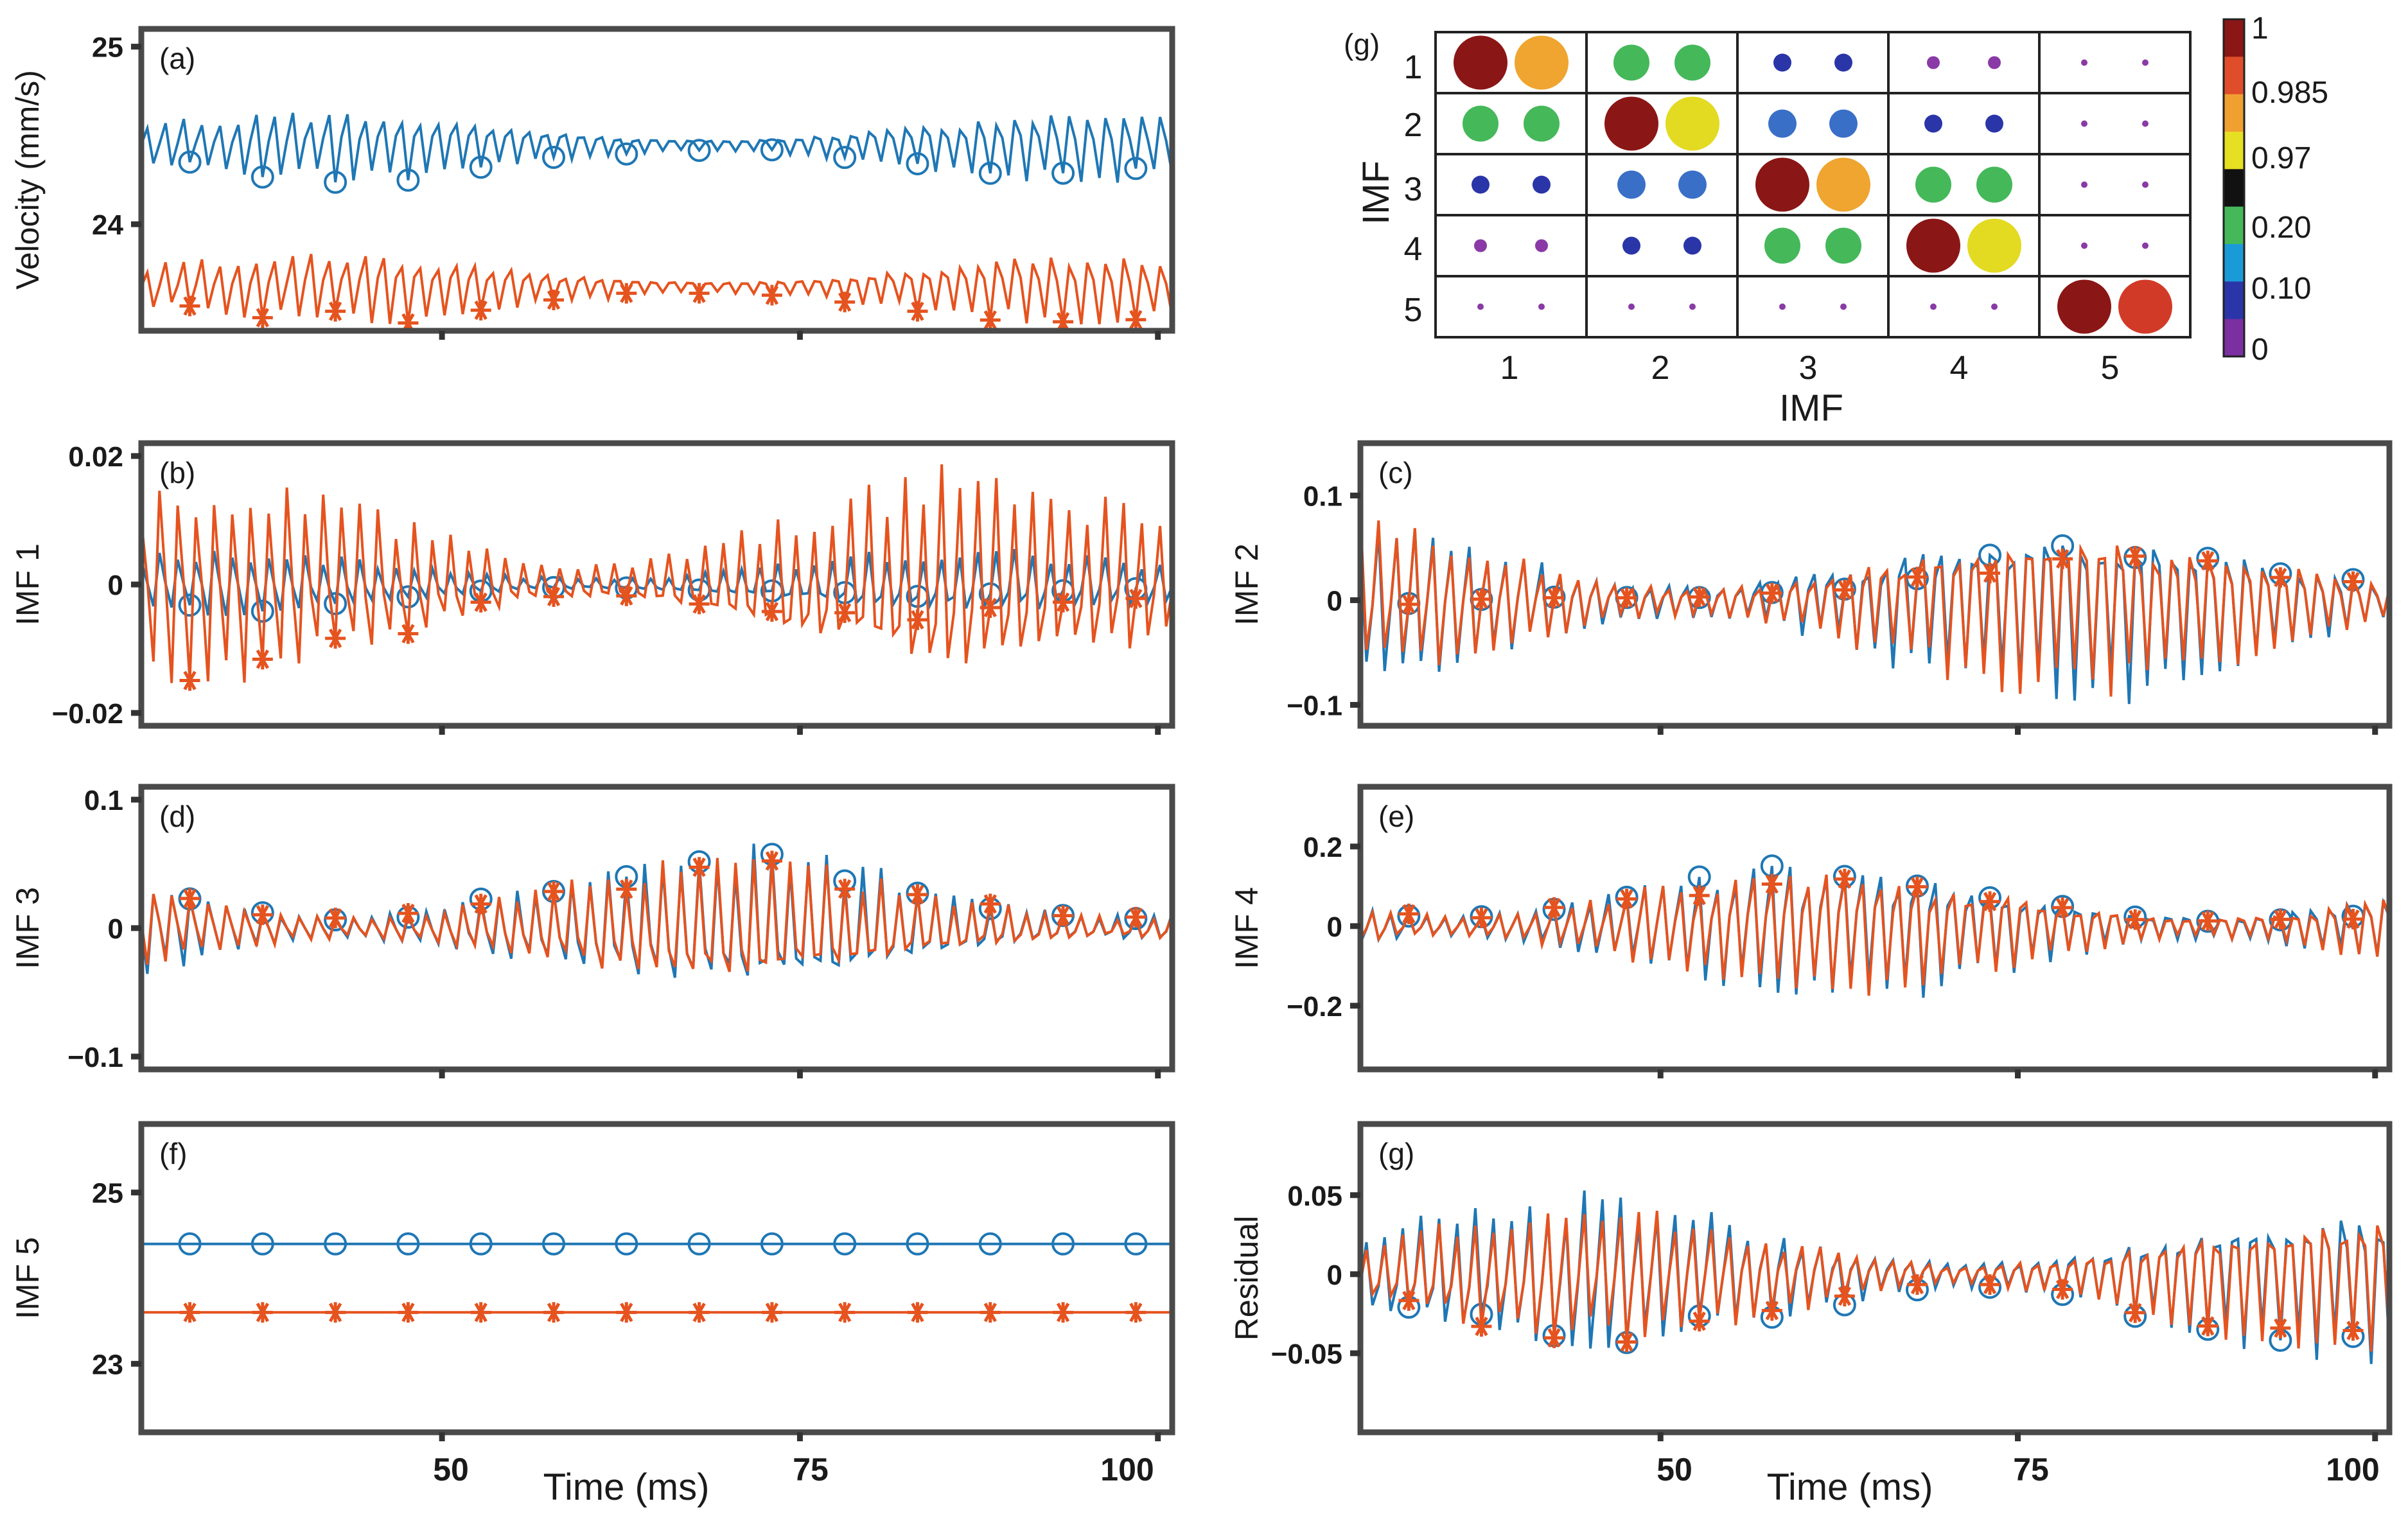 This screenshot has height=1519, width=2408. I want to click on y-axis-title: Residual, so click(1247, 1278).